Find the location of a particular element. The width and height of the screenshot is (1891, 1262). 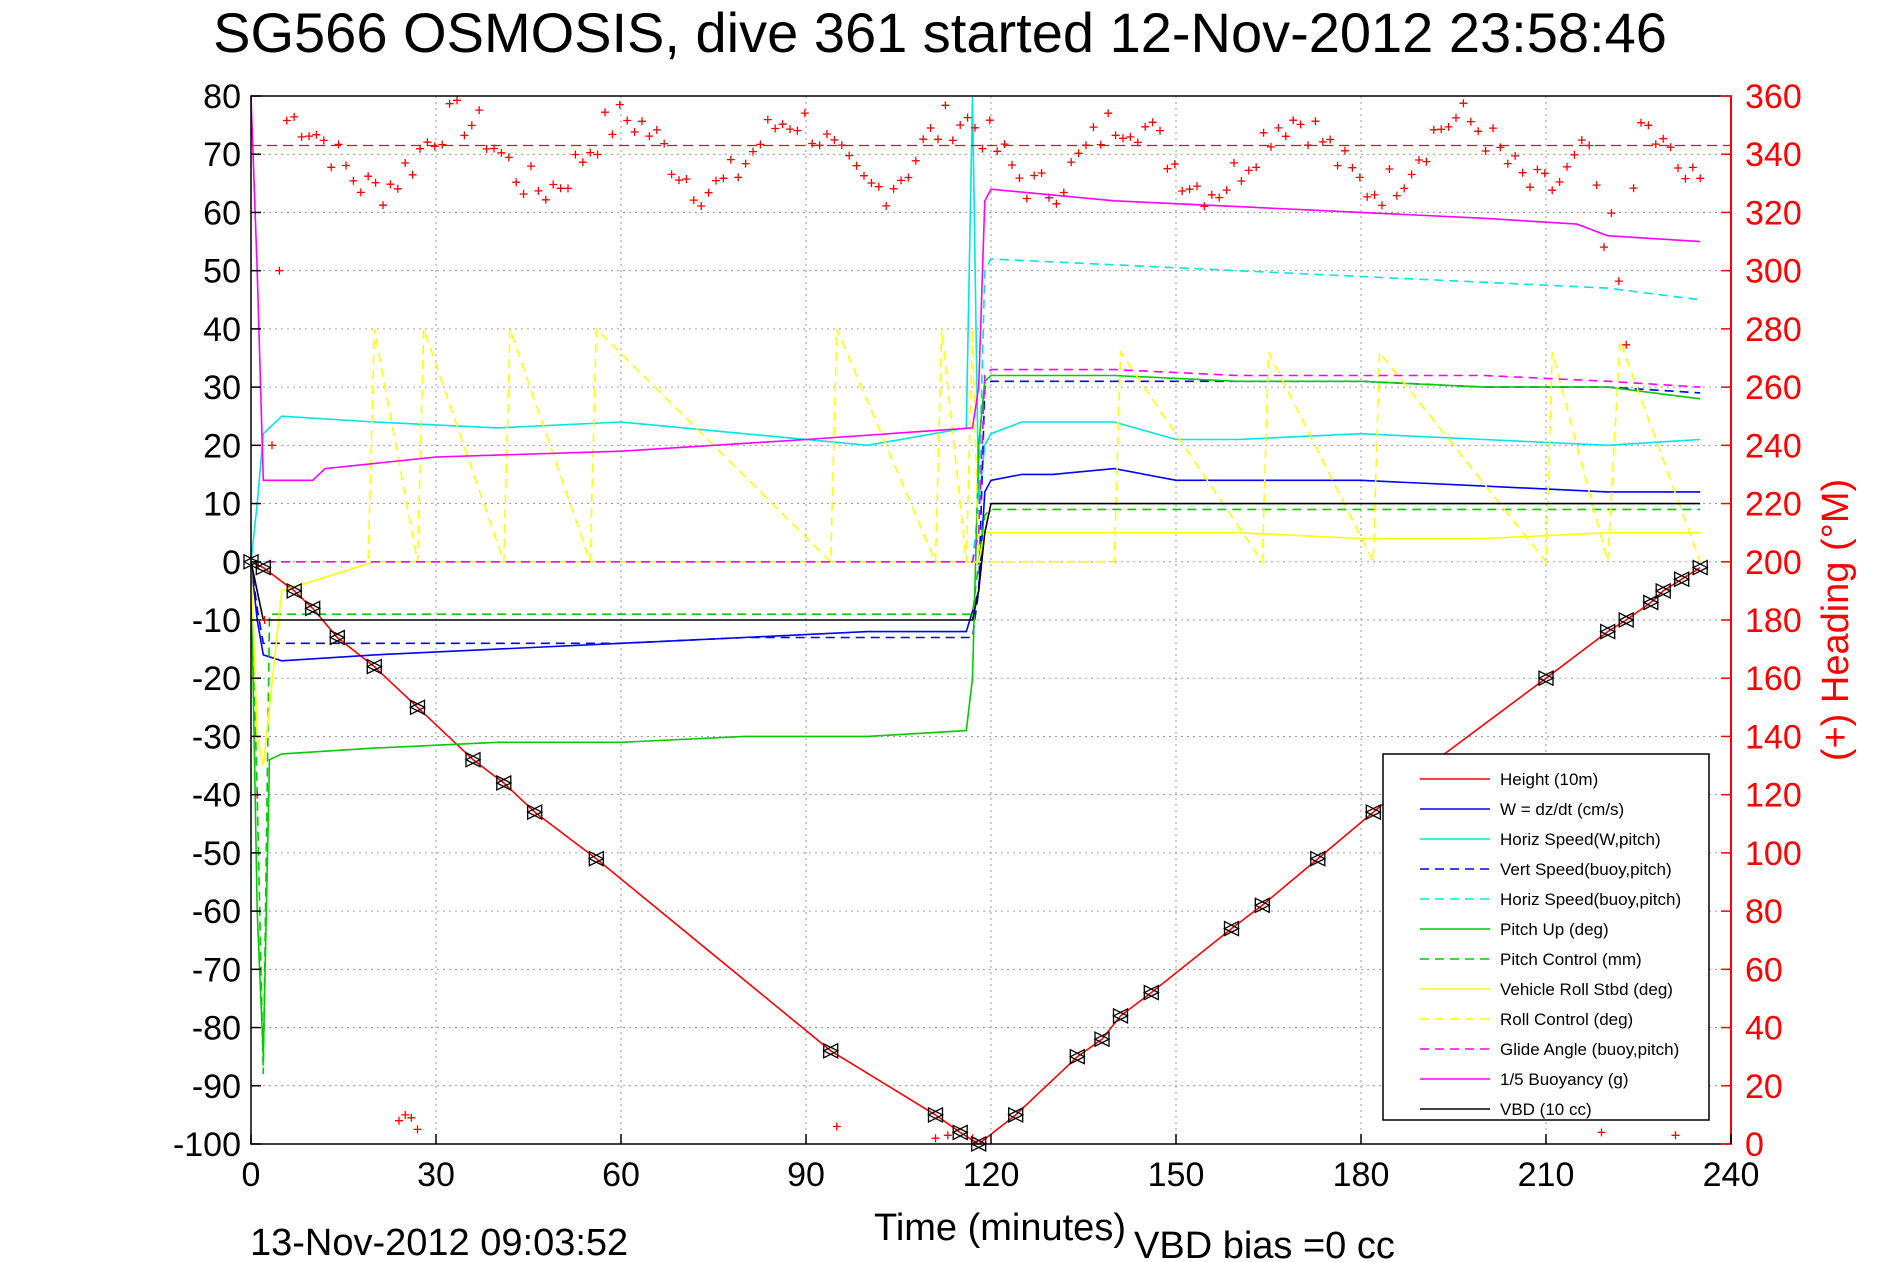

legend-label-glide-angle-buoy-pitch: Glide Angle (buoy,pitch) is located at coordinates (1589, 1049).